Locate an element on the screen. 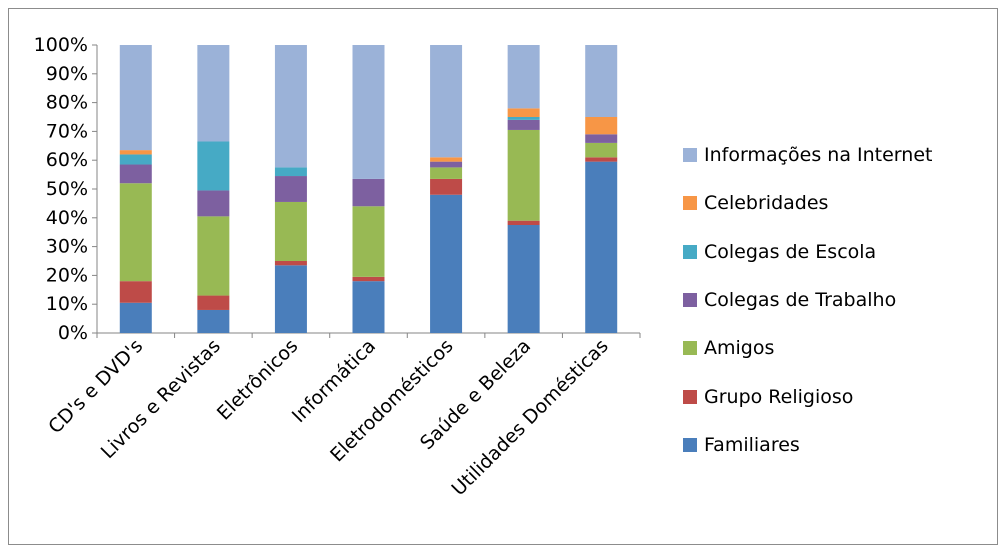 This screenshot has height=554, width=1008. y-tick-label: 80% is located at coordinates (67, 103).